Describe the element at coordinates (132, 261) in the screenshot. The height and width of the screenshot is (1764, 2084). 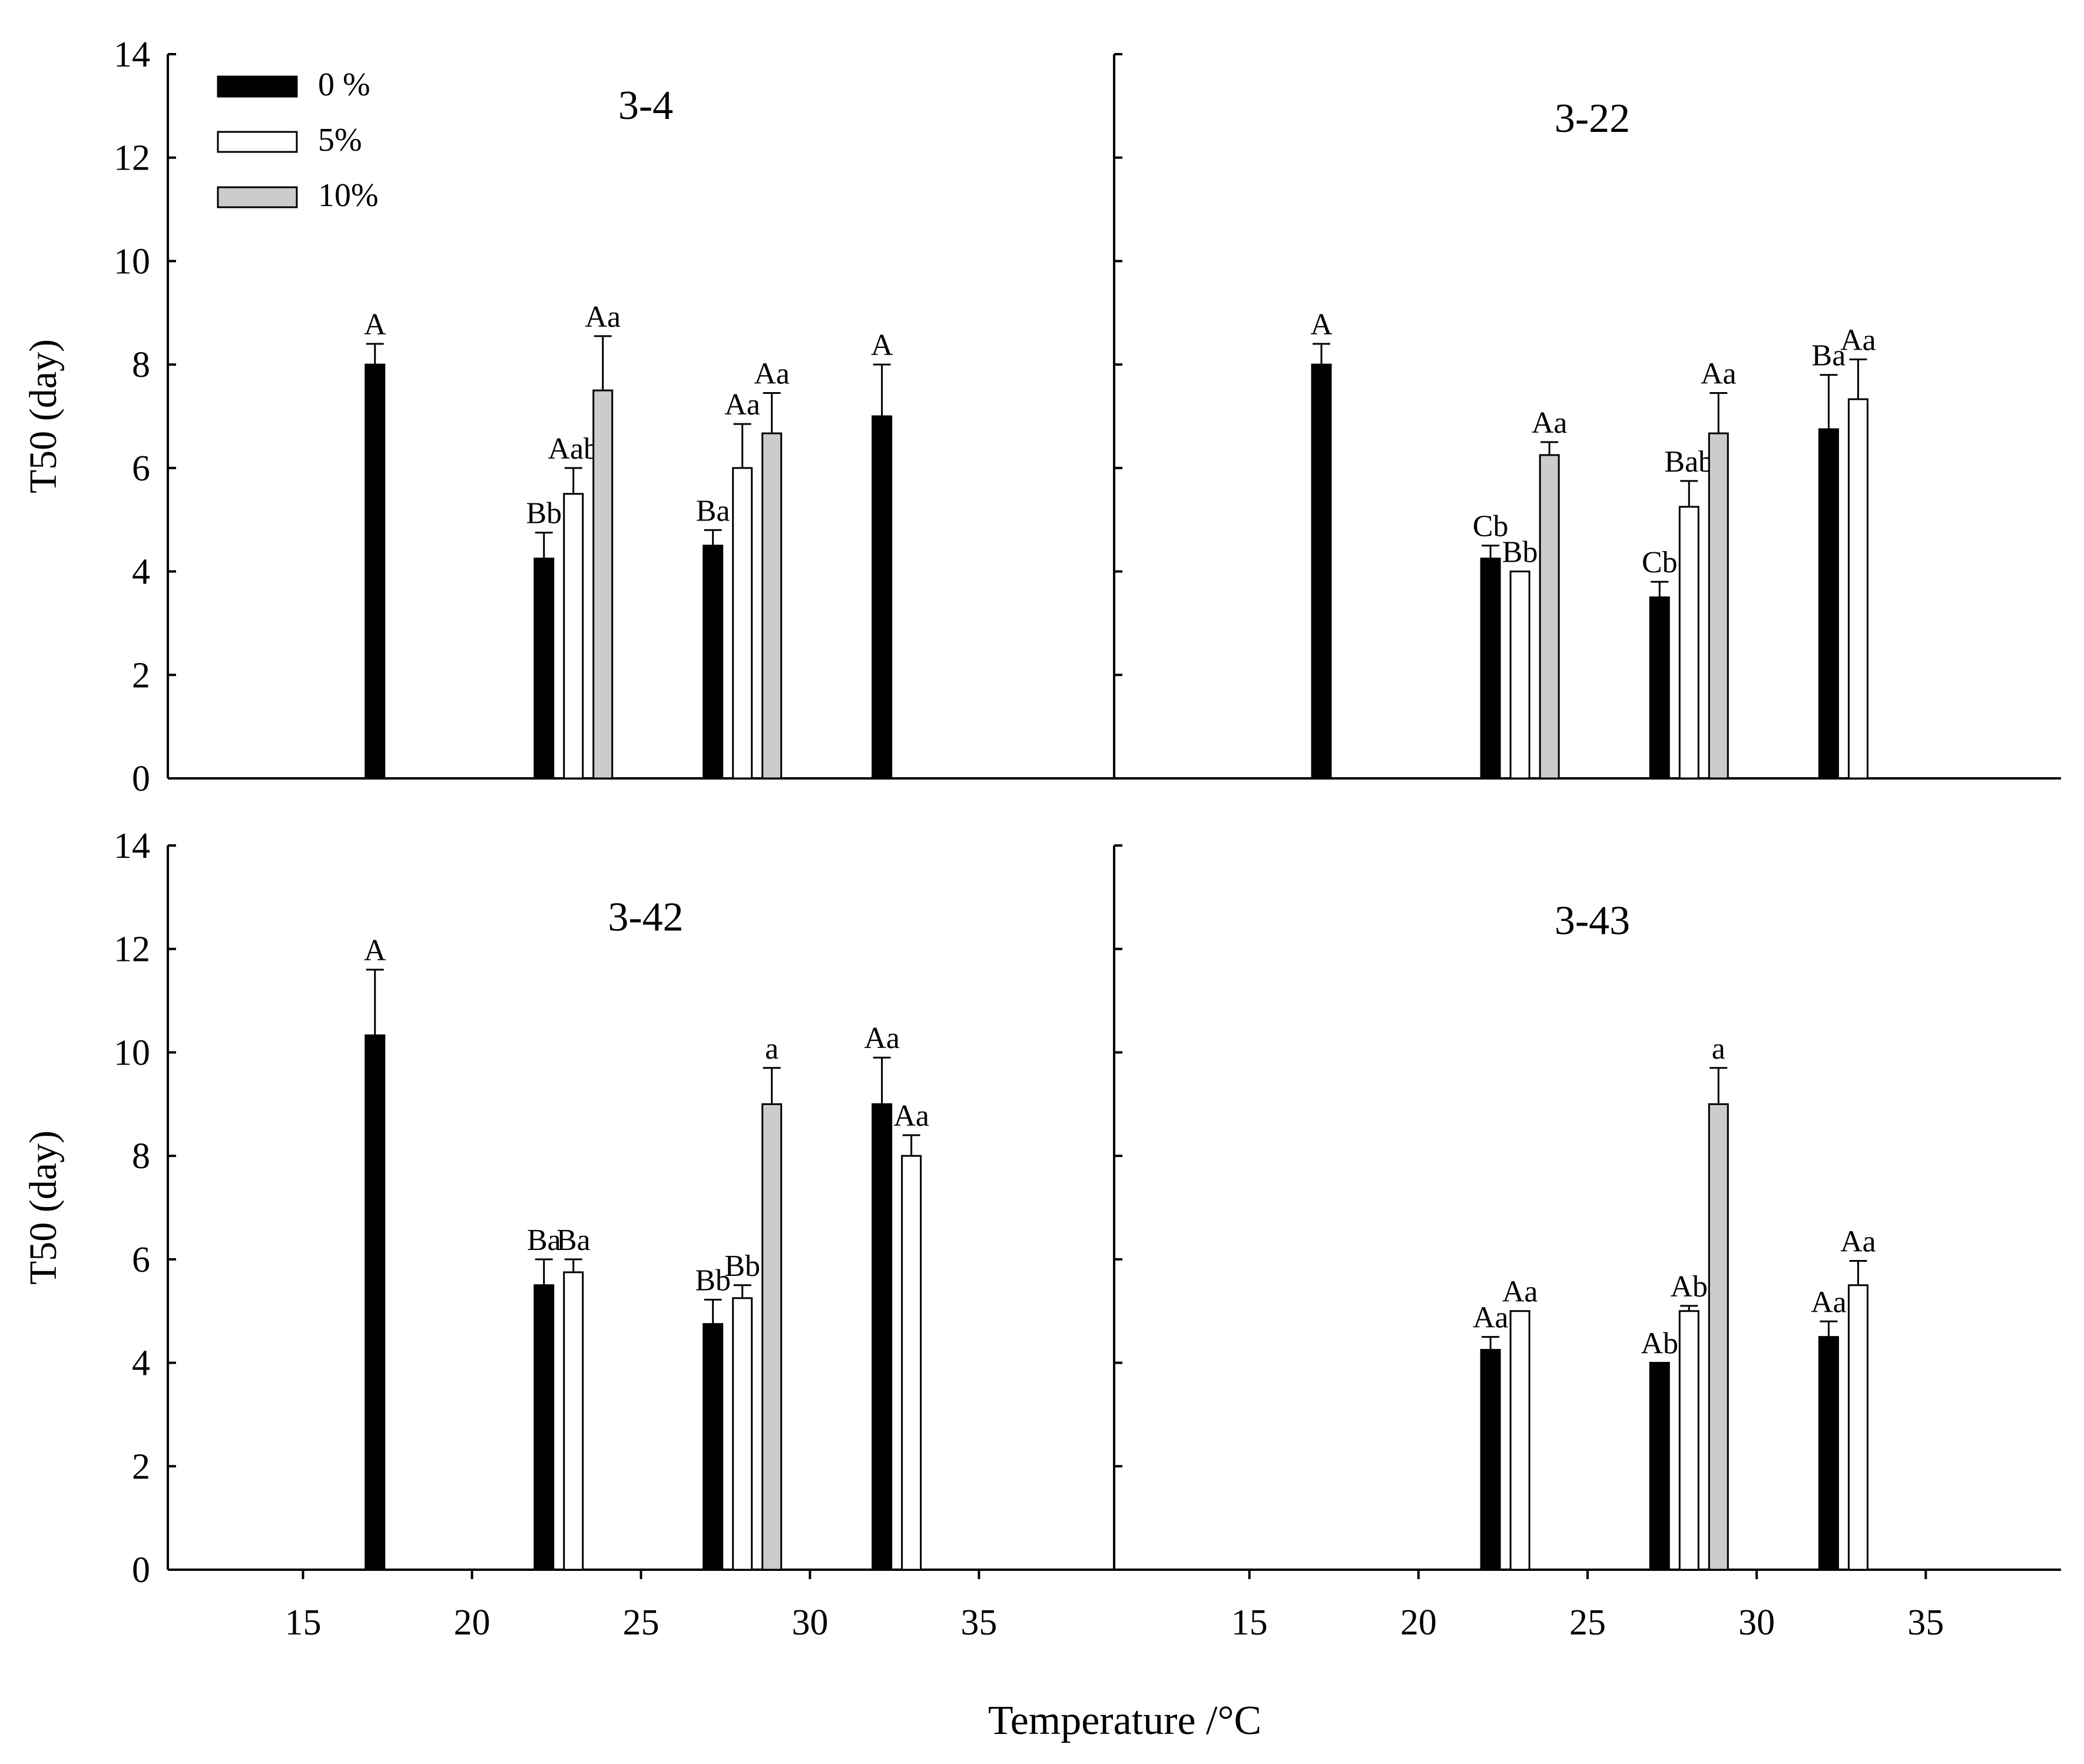
I see `y-tick-label: 10` at that location.